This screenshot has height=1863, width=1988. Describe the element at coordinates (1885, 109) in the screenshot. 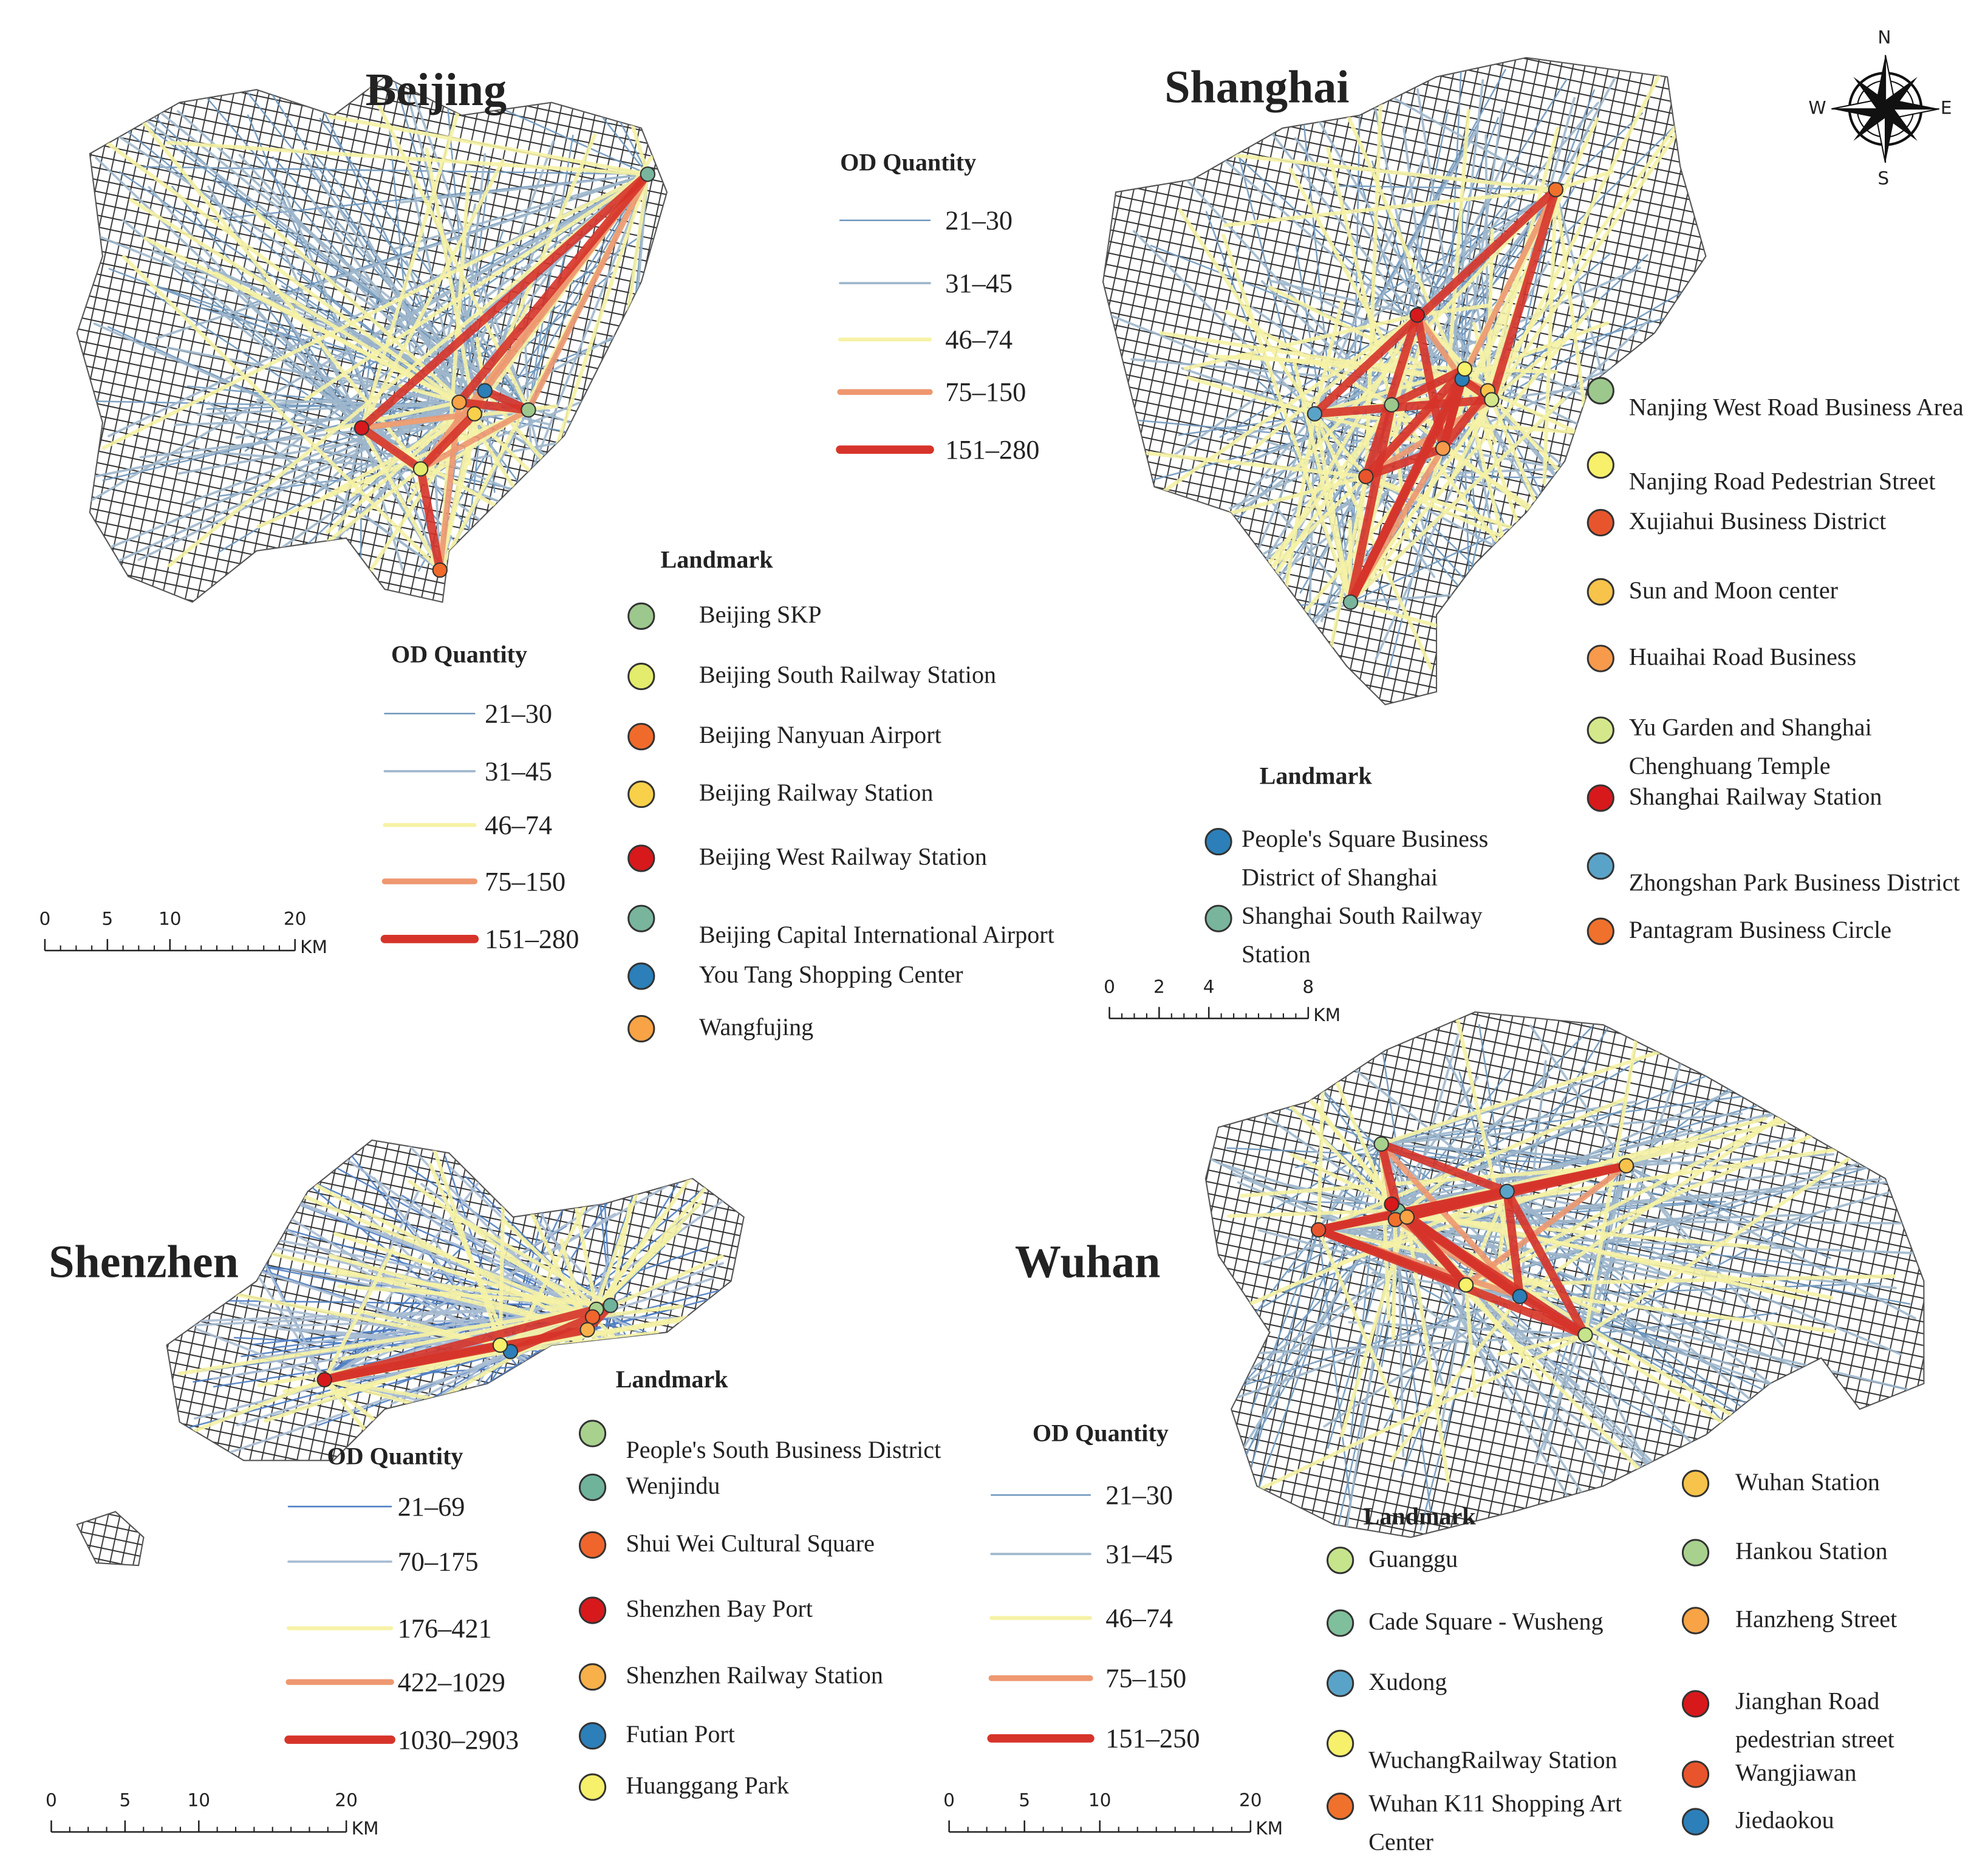

I see `compass-rose` at that location.